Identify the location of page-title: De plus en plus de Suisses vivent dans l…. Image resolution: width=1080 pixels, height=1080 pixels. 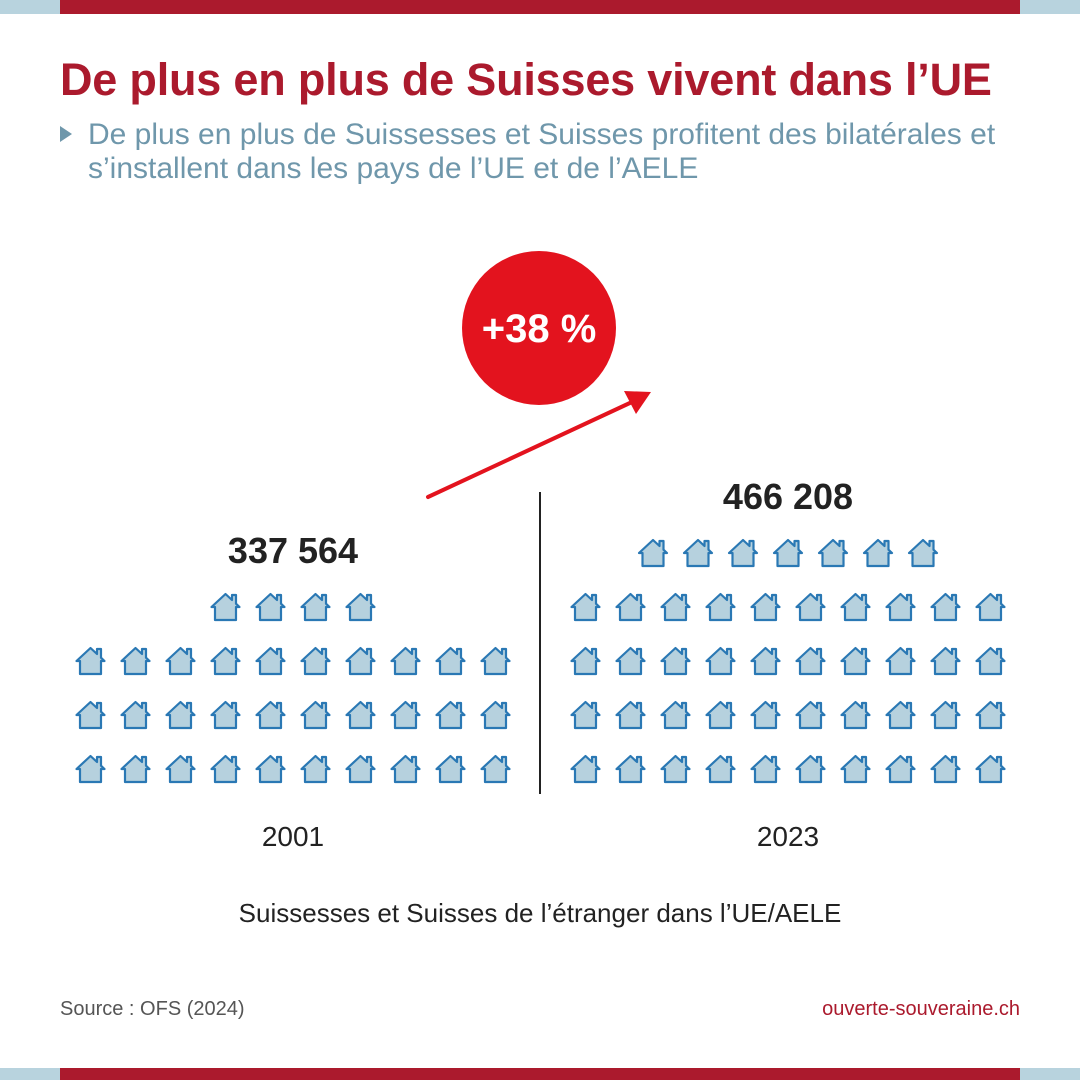
(526, 79).